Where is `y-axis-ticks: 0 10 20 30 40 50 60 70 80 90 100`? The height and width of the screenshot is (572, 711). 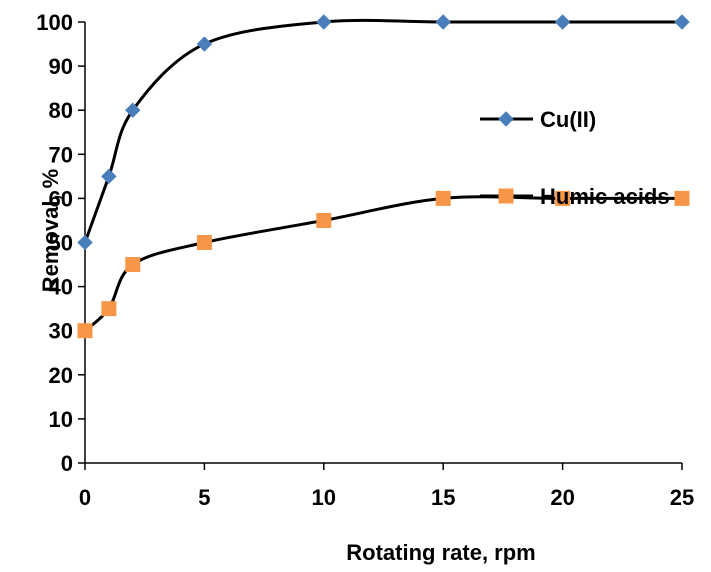 y-axis-ticks: 0 10 20 30 40 50 60 70 80 90 100 is located at coordinates (60, 243).